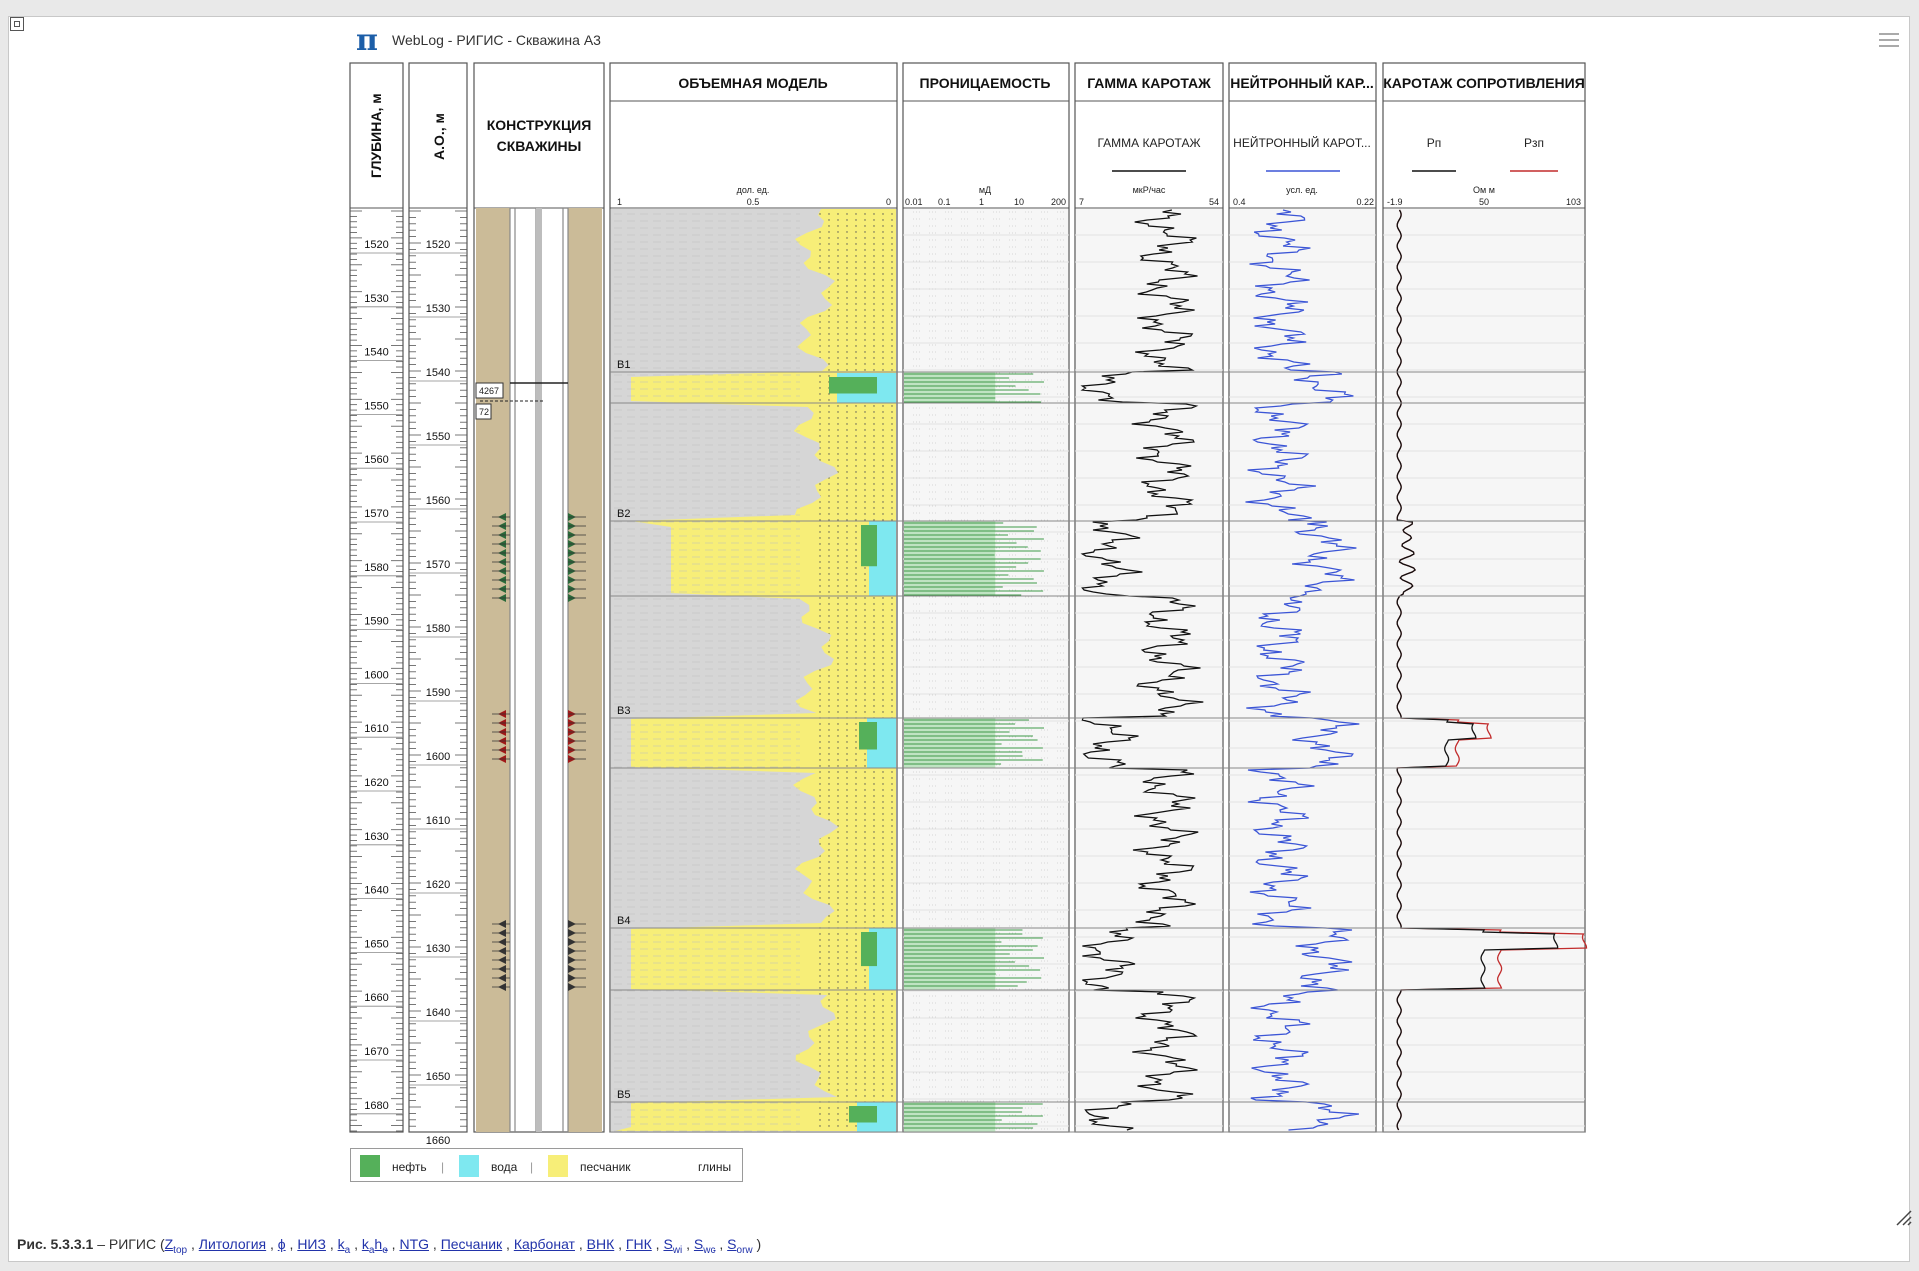  What do you see at coordinates (638, 1244) in the screenshot?
I see `link-gnk: ГНК` at bounding box center [638, 1244].